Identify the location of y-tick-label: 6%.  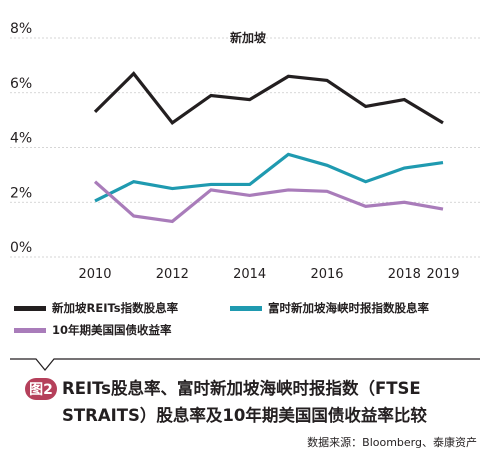
(21, 84).